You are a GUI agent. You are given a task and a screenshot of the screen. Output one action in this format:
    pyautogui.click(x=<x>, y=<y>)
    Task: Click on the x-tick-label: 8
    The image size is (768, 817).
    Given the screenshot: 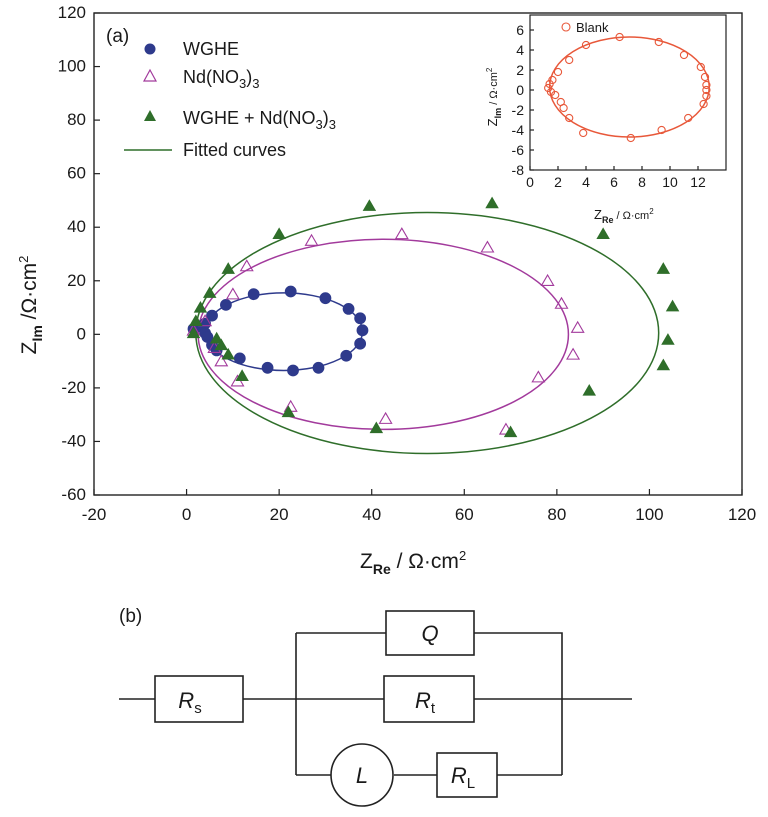 What is the action you would take?
    pyautogui.click(x=642, y=182)
    